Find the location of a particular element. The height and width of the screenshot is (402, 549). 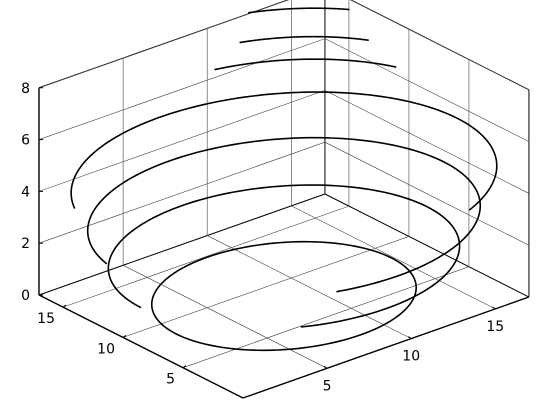

z-tick-label: 6 is located at coordinates (25, 141).